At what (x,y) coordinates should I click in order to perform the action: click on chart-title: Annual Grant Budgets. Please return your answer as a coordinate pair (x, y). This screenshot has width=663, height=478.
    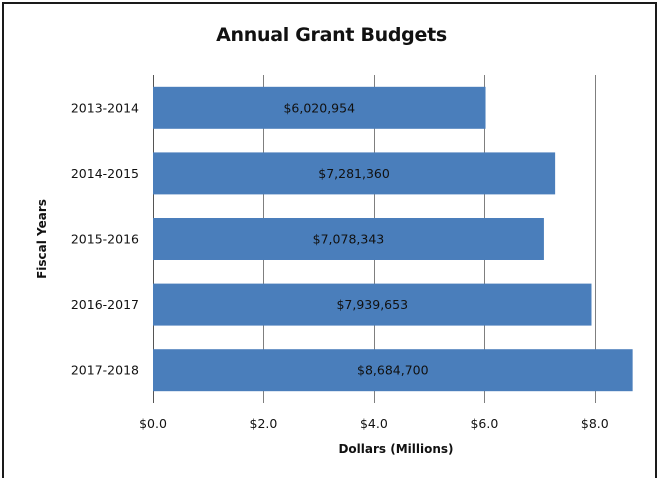
    Looking at the image, I should click on (331, 35).